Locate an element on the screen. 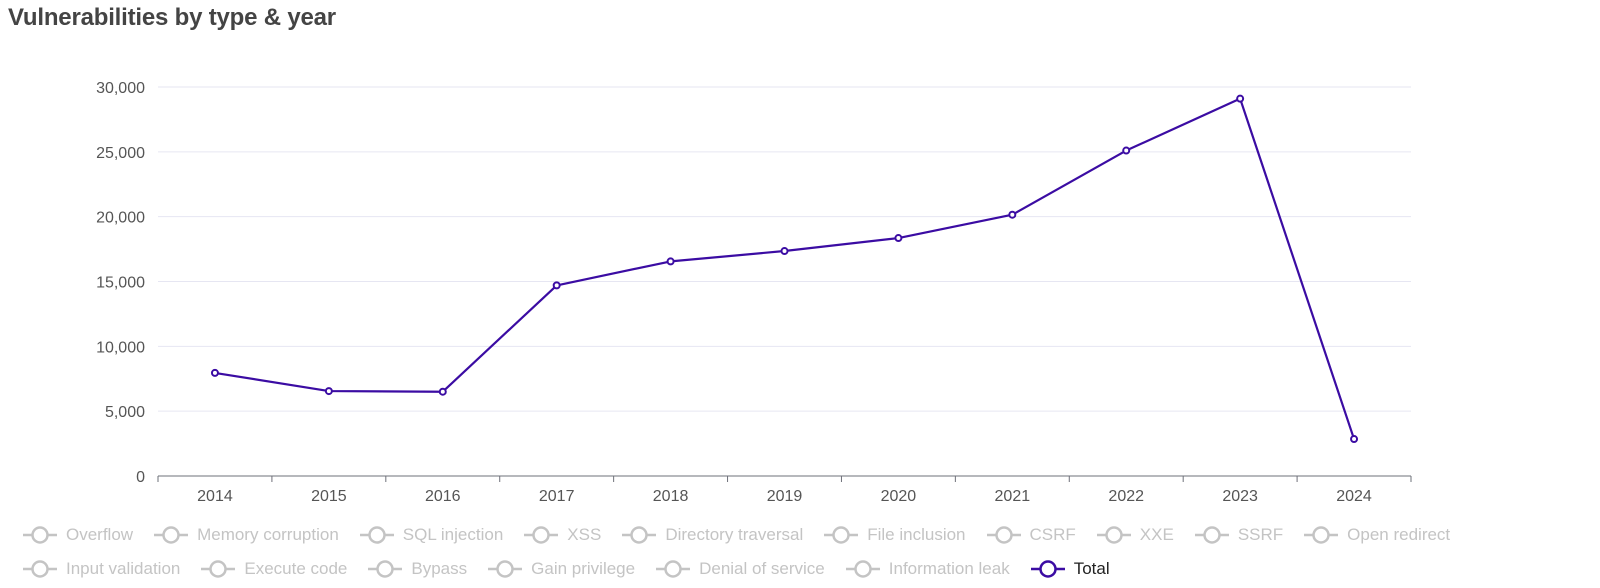 This screenshot has height=588, width=1600. legend-label: SQL injection is located at coordinates (453, 534).